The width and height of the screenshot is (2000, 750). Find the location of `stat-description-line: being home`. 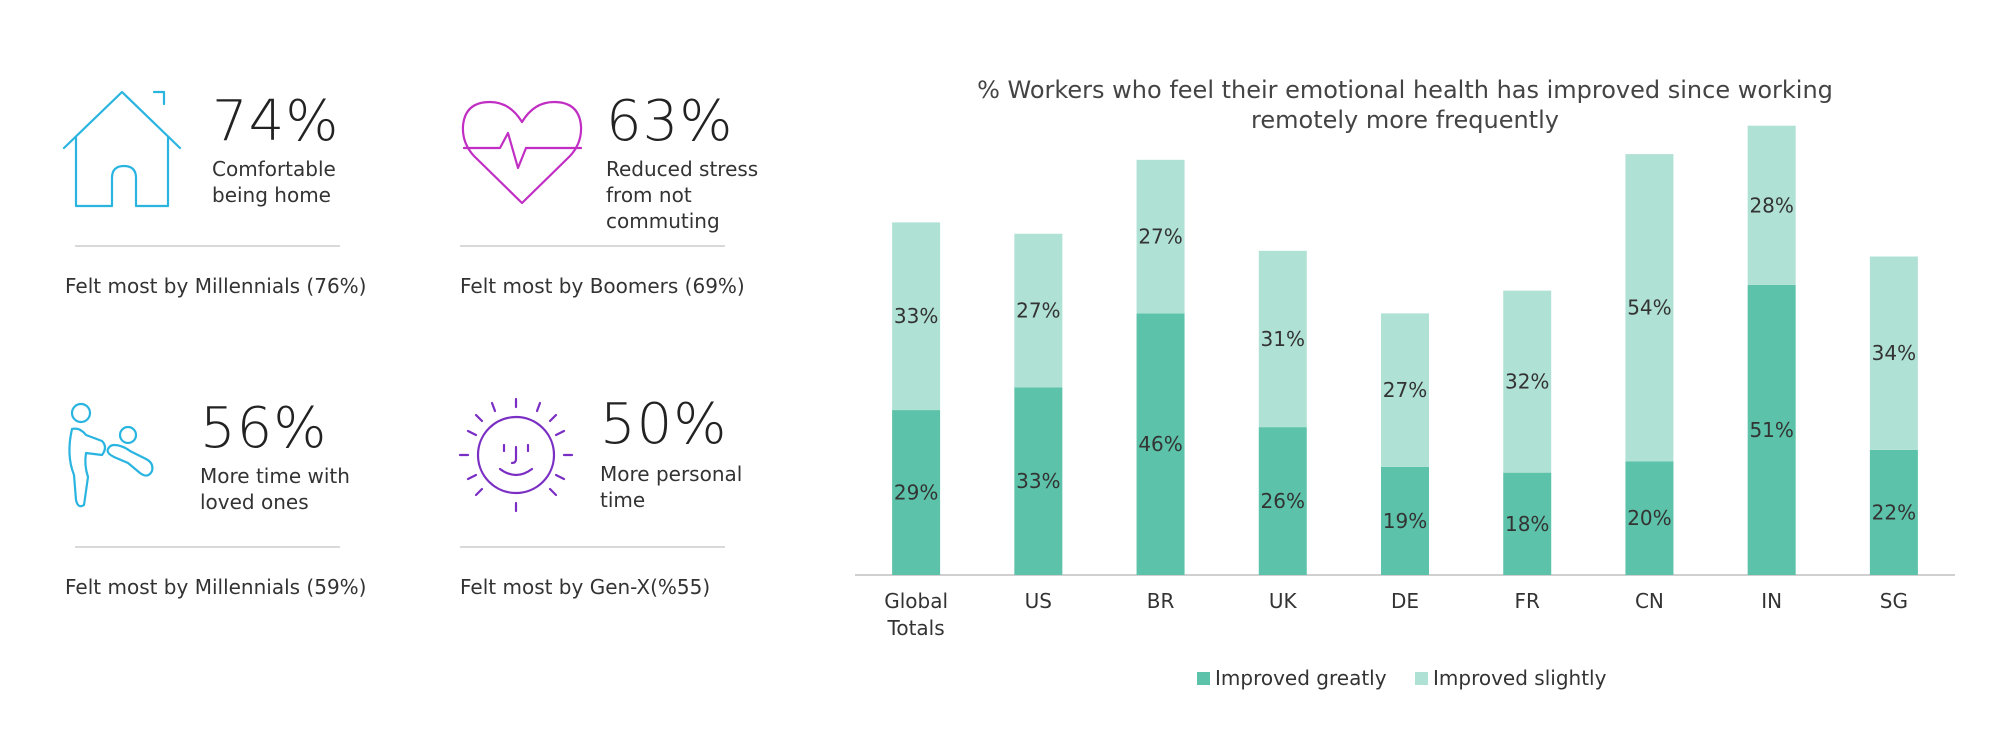

stat-description-line: being home is located at coordinates (271, 195).